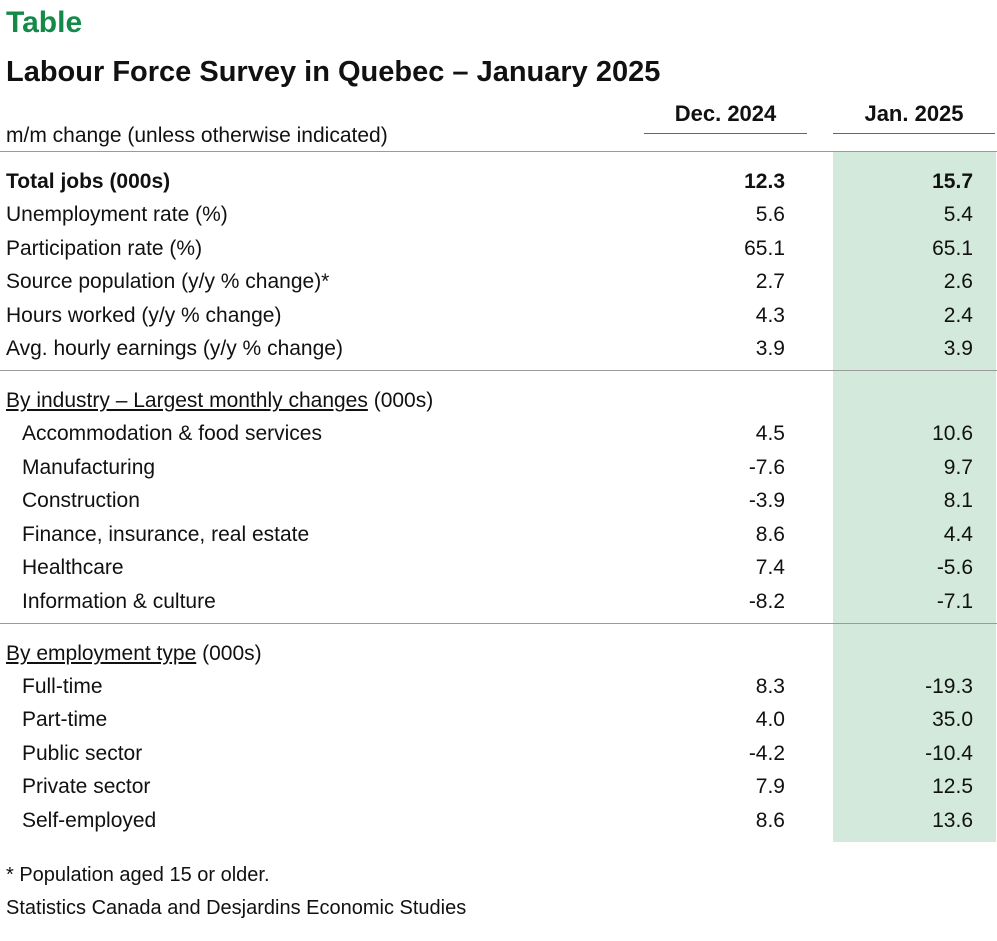 The width and height of the screenshot is (997, 941). Describe the element at coordinates (958, 467) in the screenshot. I see `jan-value: 9.7` at that location.